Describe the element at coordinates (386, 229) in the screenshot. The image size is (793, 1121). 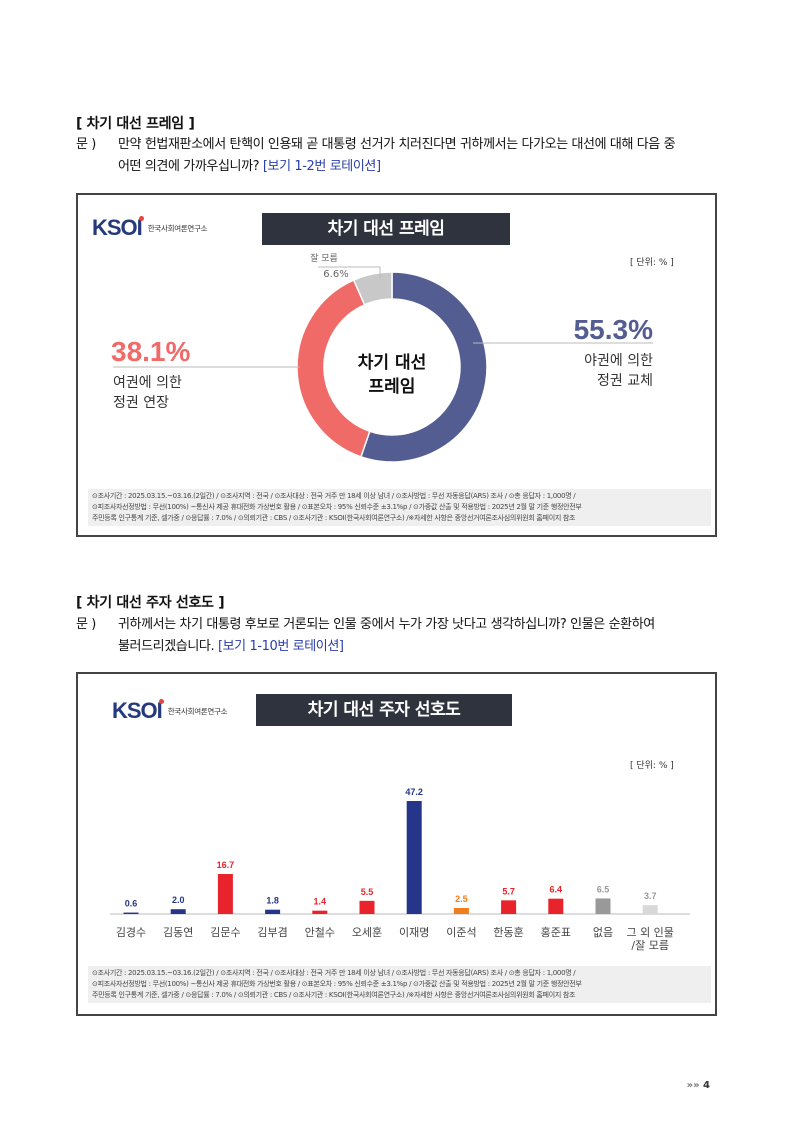
I see `chart-banner: 차기 대선 프레임` at that location.